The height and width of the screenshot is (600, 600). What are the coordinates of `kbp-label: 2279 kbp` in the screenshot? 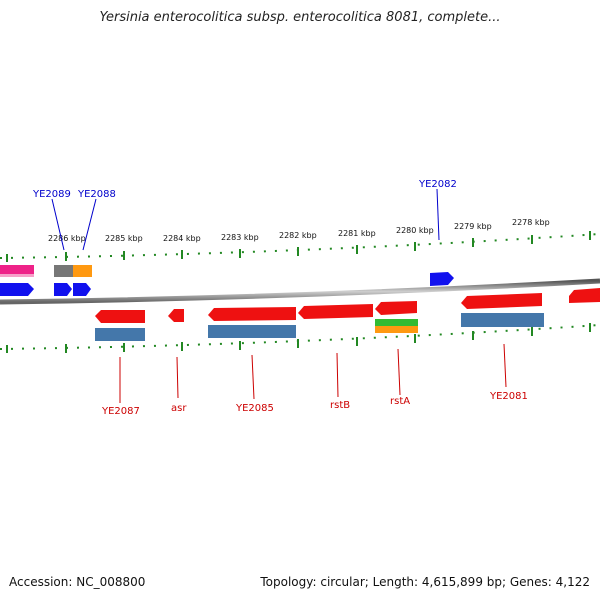 It's located at (473, 226).